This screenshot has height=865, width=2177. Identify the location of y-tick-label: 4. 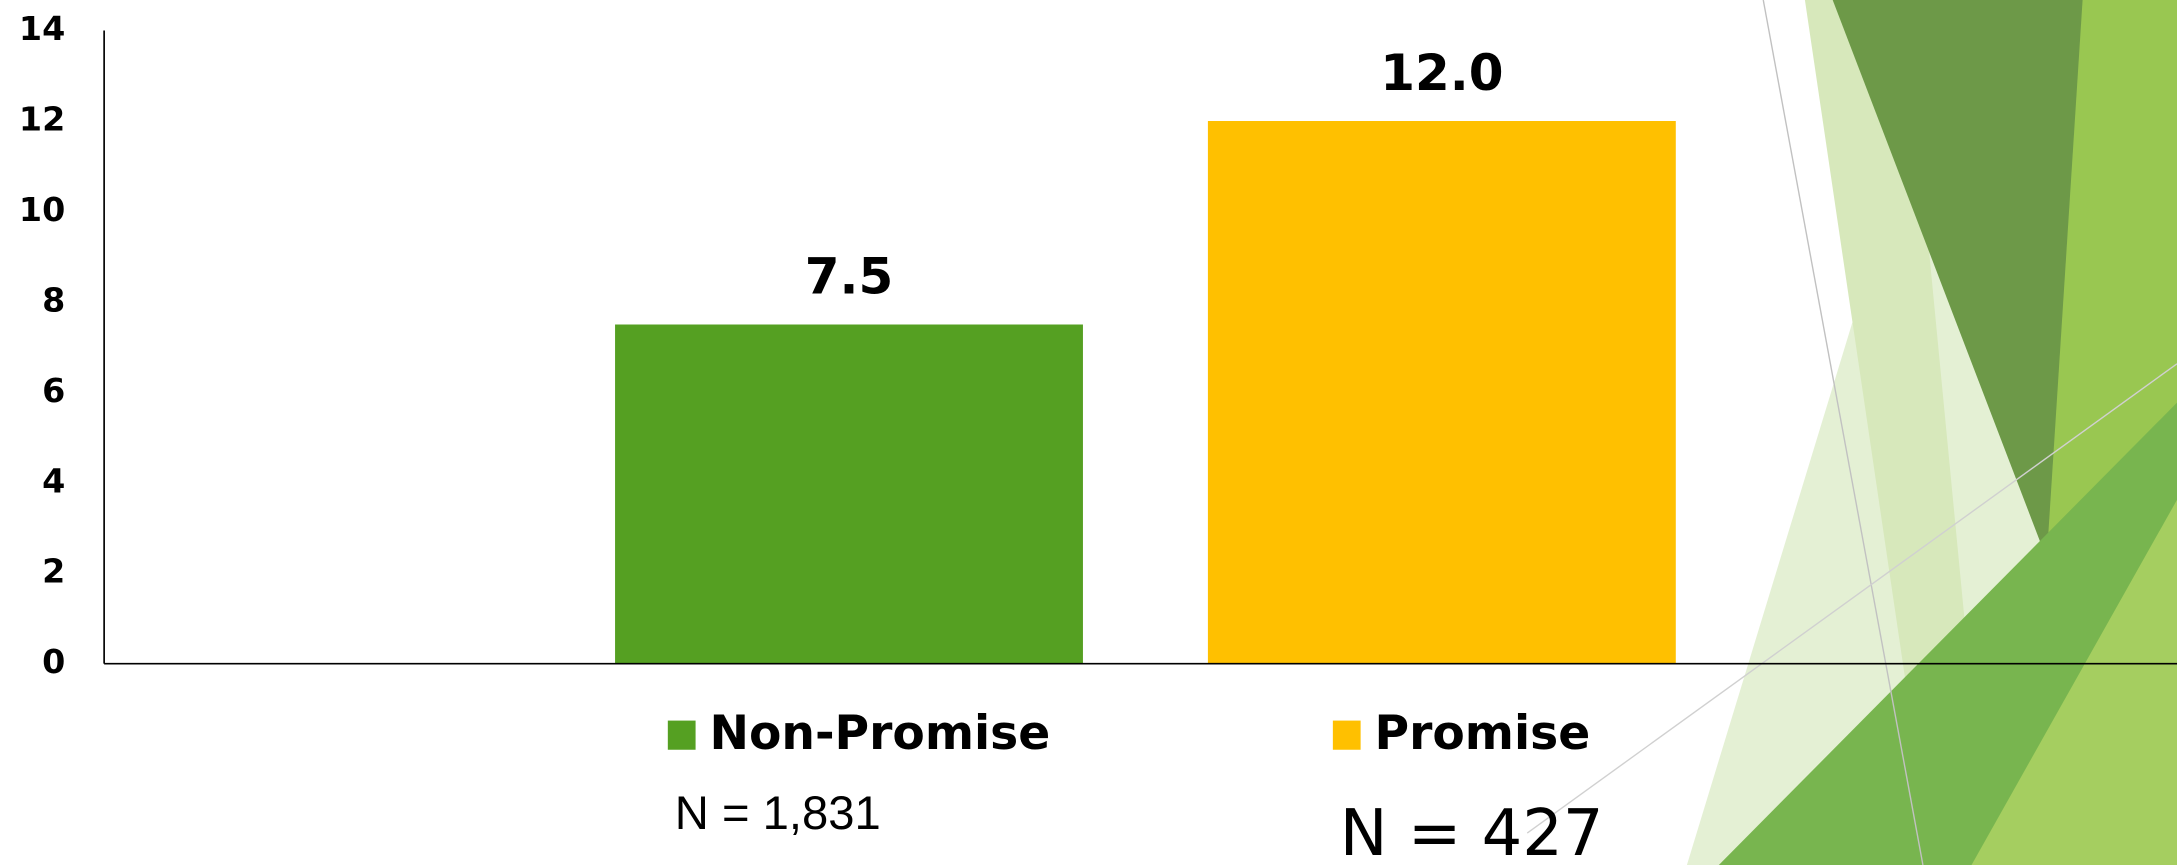
(53, 480).